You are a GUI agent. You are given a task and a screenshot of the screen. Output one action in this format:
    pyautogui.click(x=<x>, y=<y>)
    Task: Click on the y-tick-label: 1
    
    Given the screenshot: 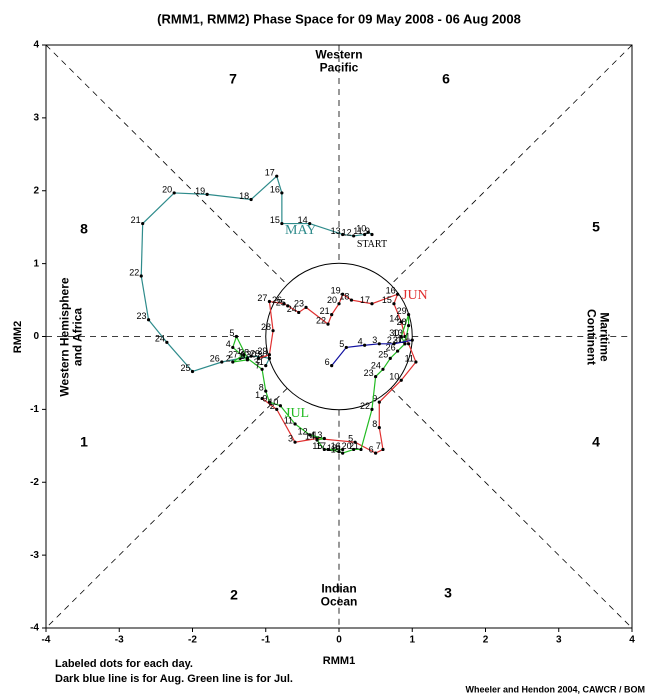 What is the action you would take?
    pyautogui.click(x=36, y=263)
    